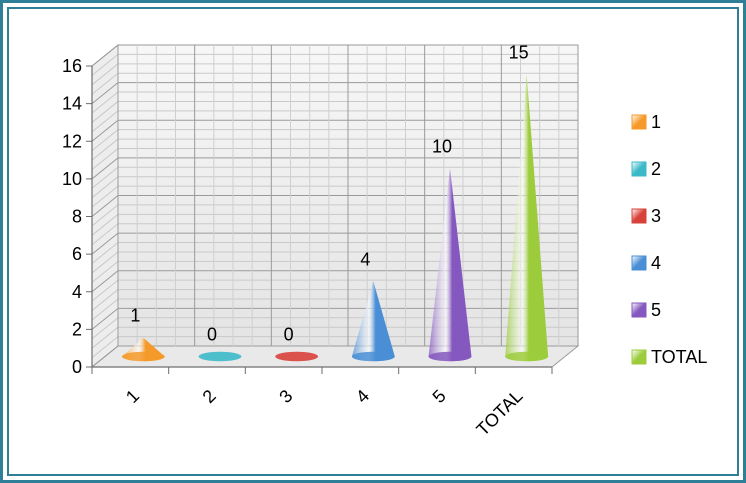  I want to click on y-tick-label: 0, so click(77, 367).